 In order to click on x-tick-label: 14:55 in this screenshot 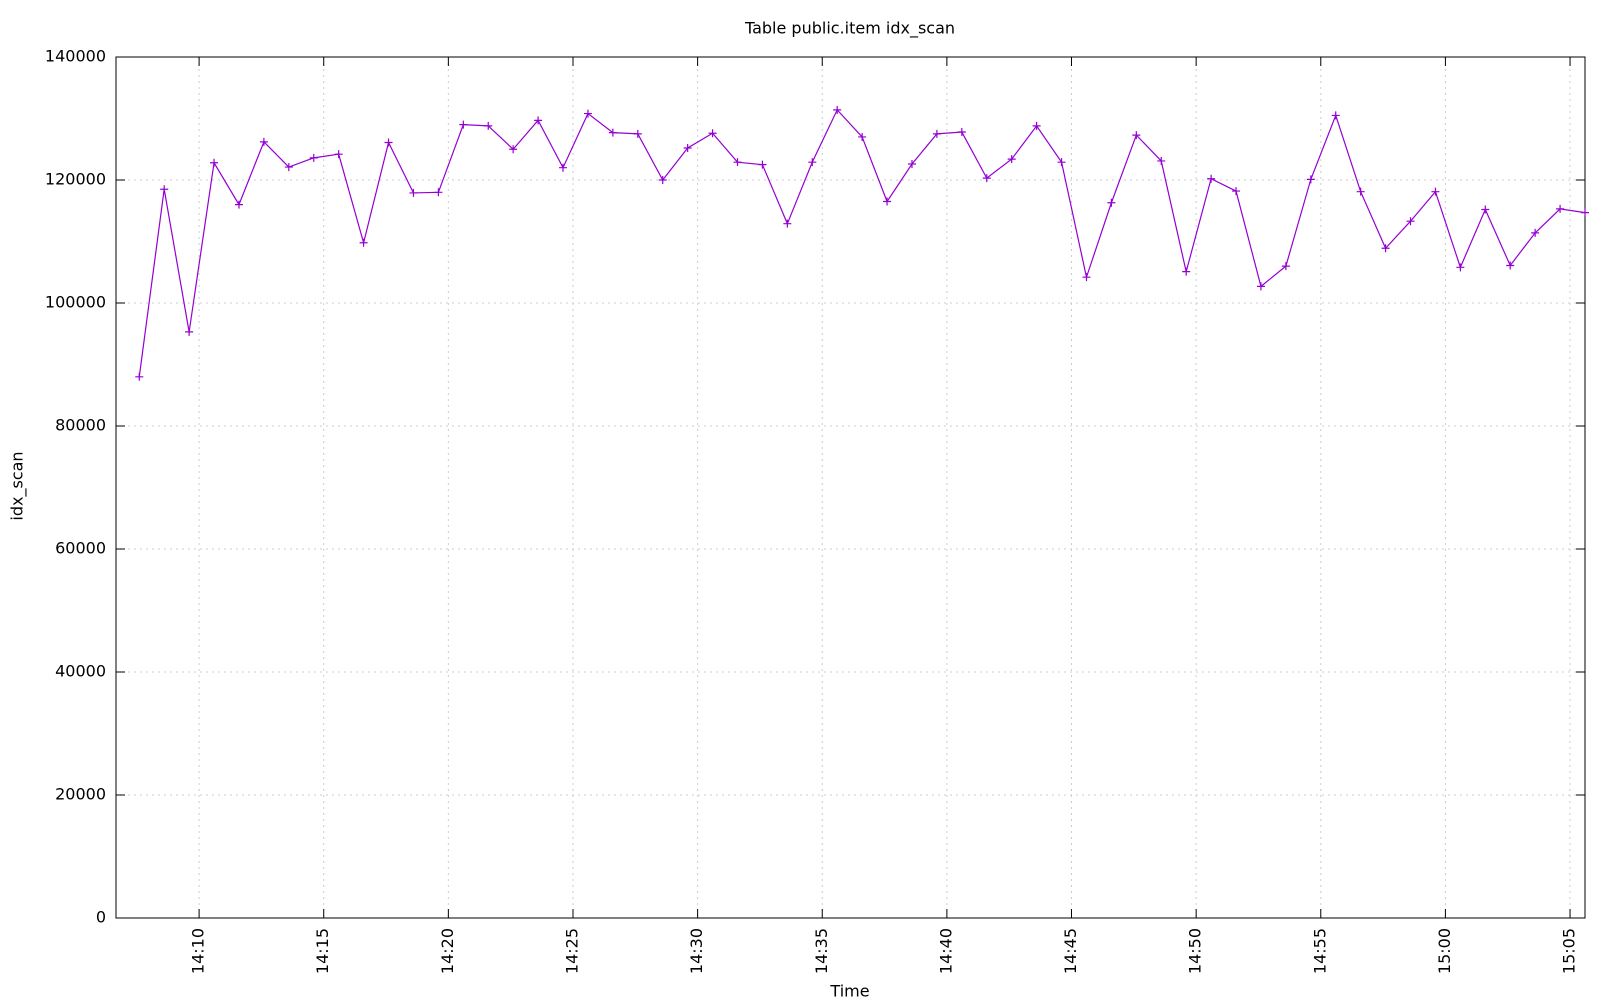, I will do `click(1319, 951)`.